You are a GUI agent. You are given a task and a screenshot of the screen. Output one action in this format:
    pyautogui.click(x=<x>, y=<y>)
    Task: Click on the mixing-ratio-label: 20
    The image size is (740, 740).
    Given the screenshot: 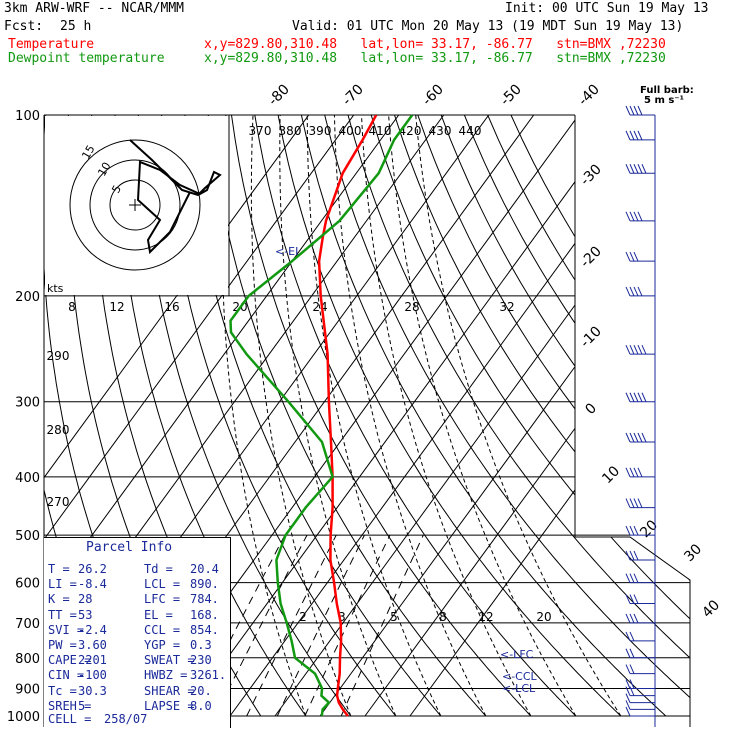 What is the action you would take?
    pyautogui.click(x=543, y=617)
    